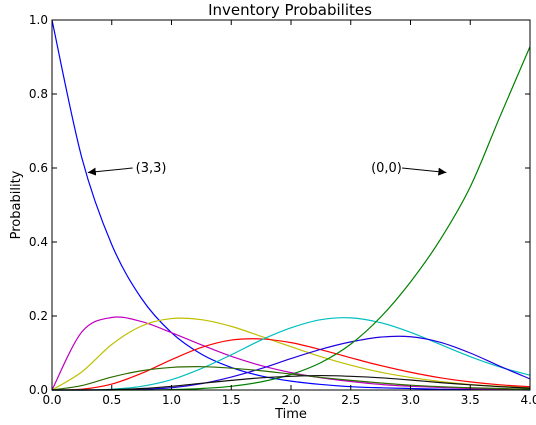 This screenshot has height=425, width=536. What do you see at coordinates (386, 168) in the screenshot?
I see `annotation-label-2: (0,0)` at bounding box center [386, 168].